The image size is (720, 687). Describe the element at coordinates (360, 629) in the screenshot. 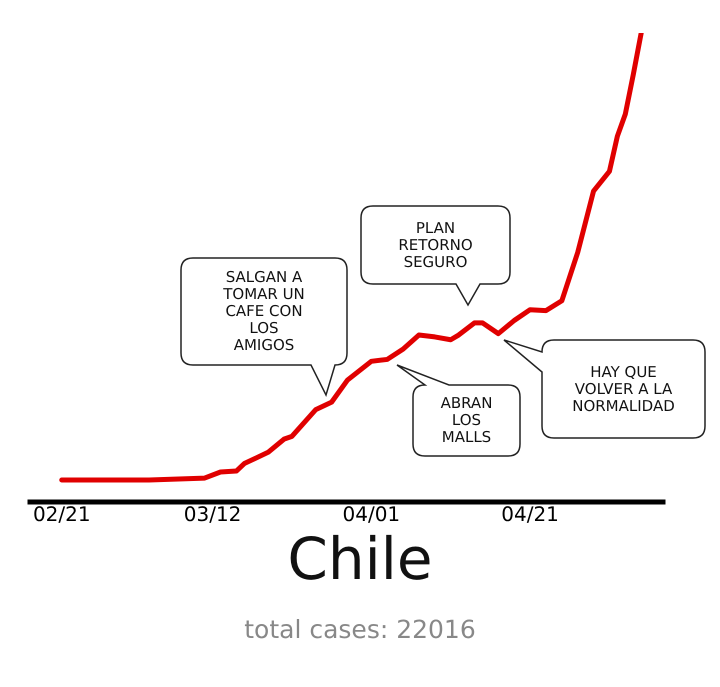

I see `text: total cases: 22016` at that location.